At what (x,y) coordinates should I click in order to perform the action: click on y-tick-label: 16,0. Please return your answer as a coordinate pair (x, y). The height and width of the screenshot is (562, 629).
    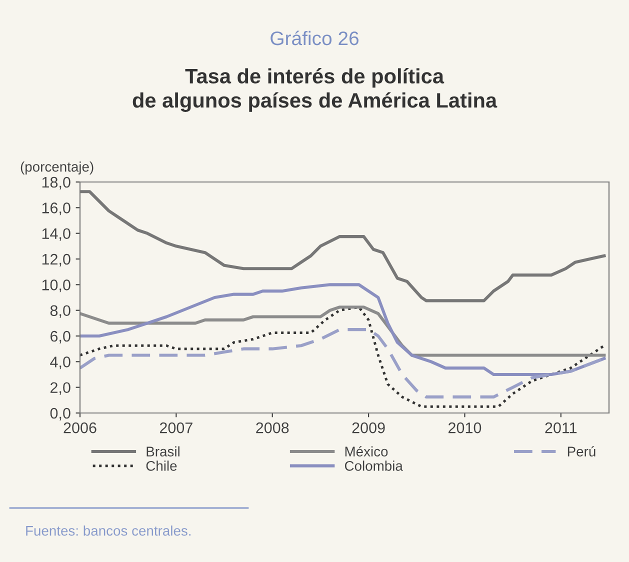
    Looking at the image, I should click on (56, 209).